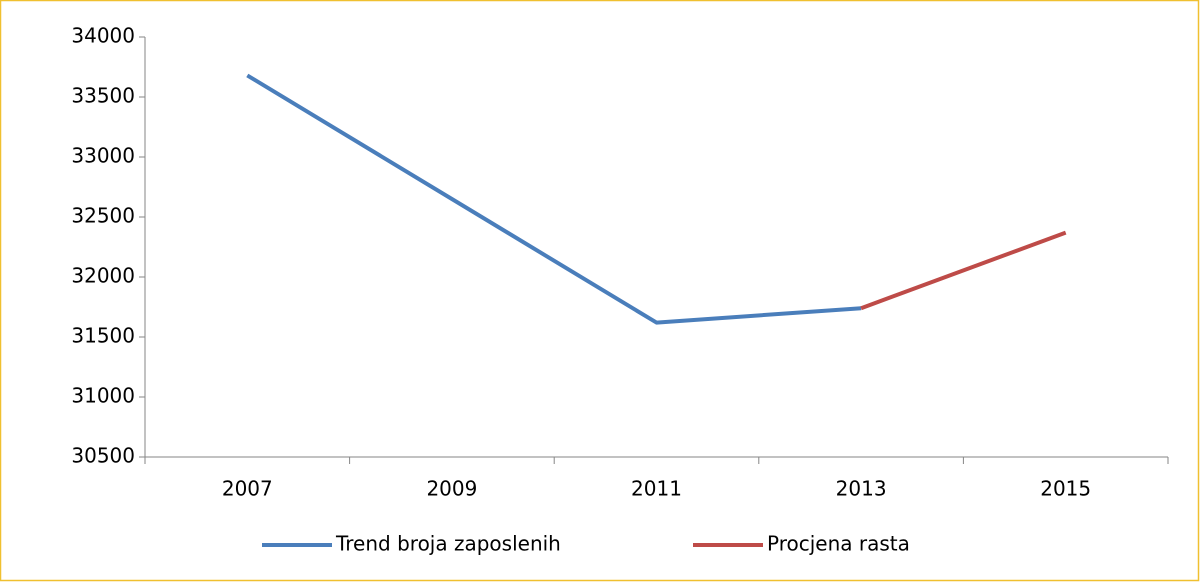 This screenshot has width=1200, height=582. I want to click on x-tick-label: 2007, so click(247, 489).